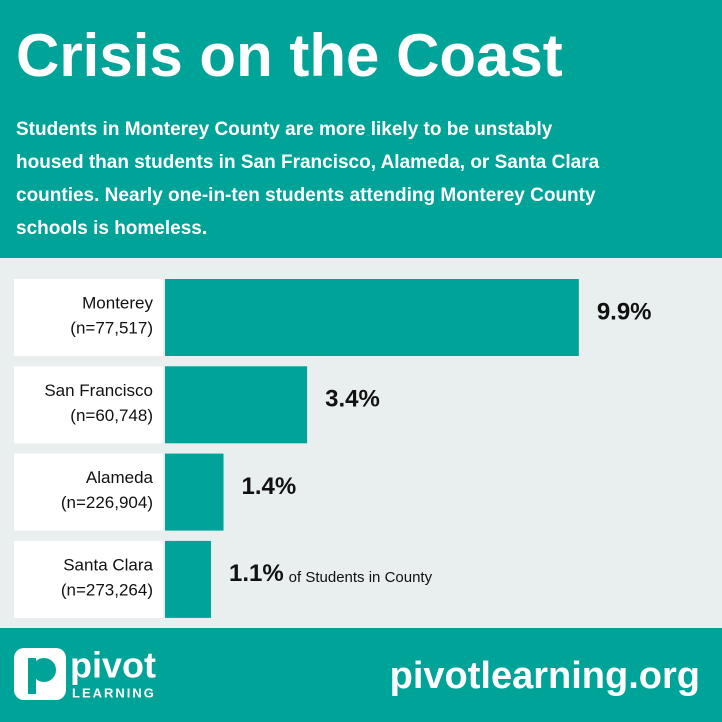  What do you see at coordinates (111, 228) in the screenshot?
I see `subtitle-line: schools is homeless.` at bounding box center [111, 228].